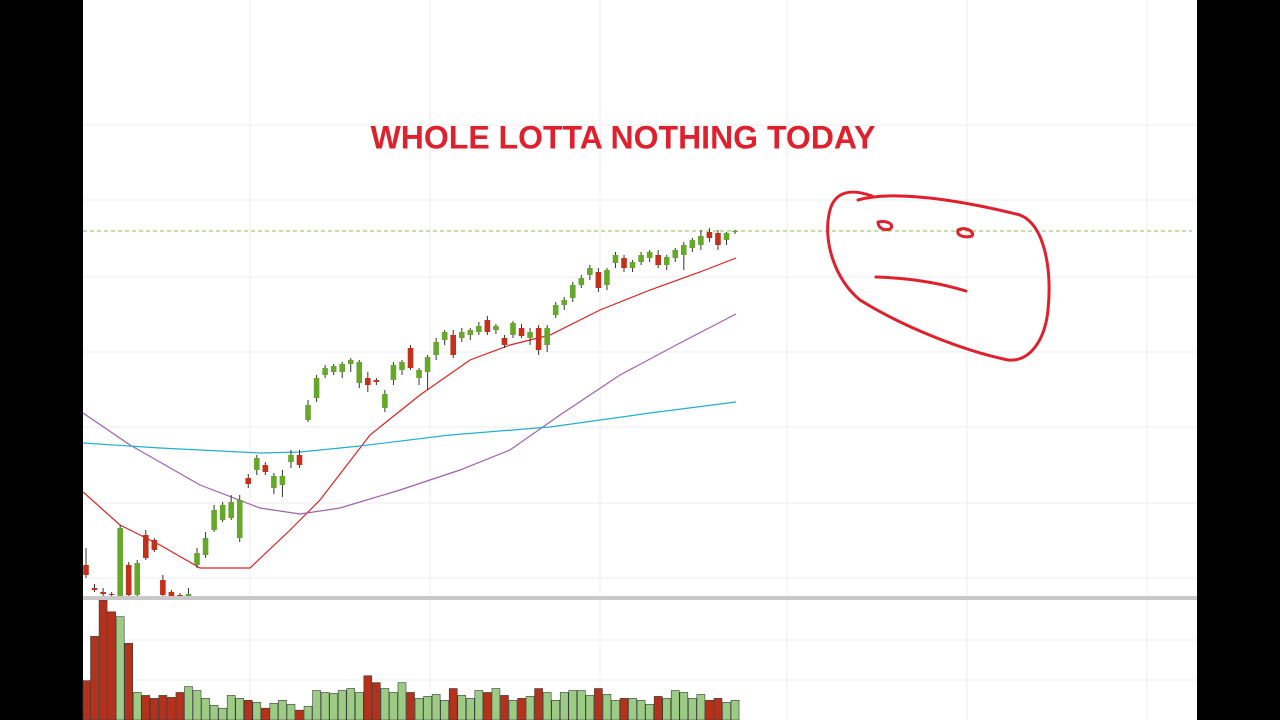 This screenshot has height=720, width=1280. Describe the element at coordinates (640, 598) in the screenshot. I see `pane-separator` at that location.